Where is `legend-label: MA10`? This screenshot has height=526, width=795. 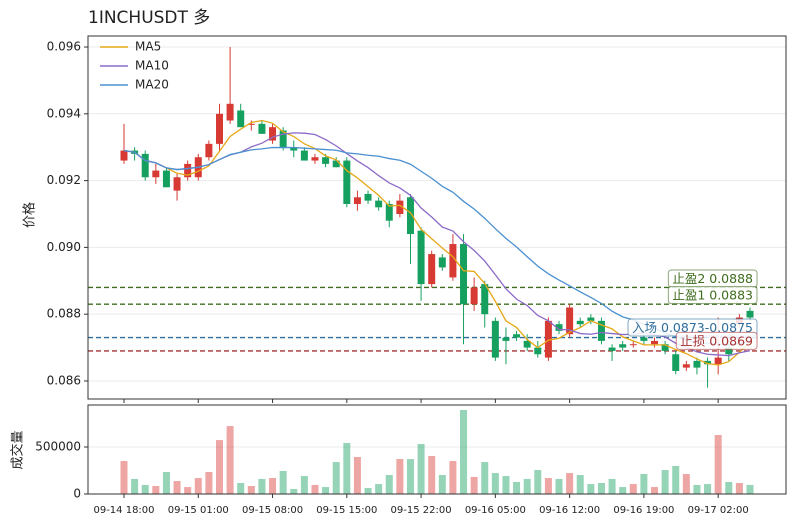
legend-label: MA10 is located at coordinates (152, 66).